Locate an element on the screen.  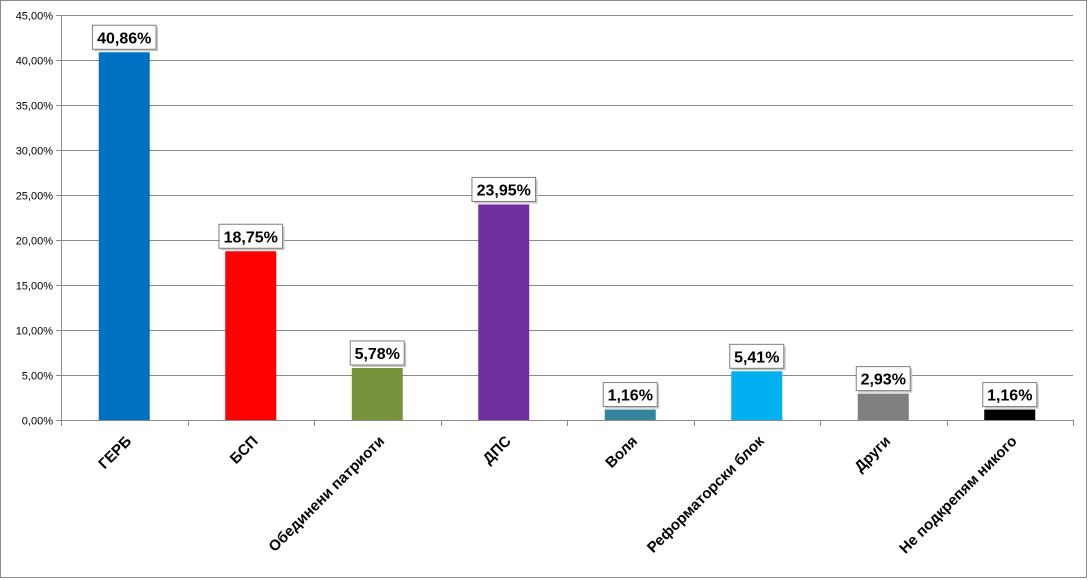
x-tick-label: Други is located at coordinates (872, 454).